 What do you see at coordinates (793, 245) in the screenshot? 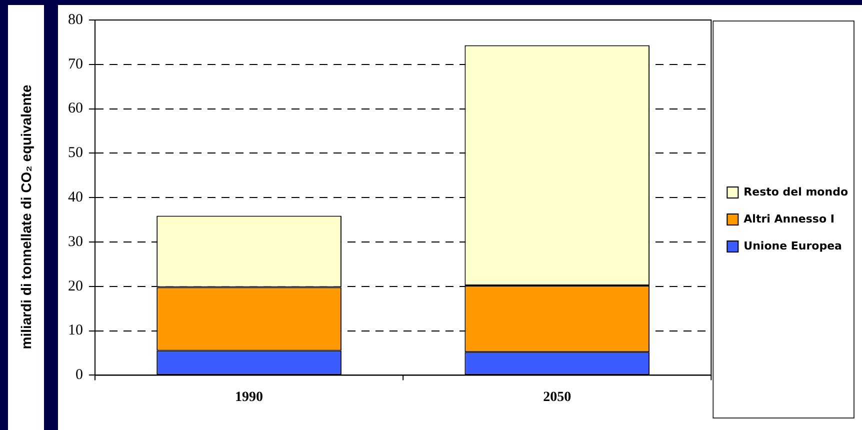
I see `legend-label: Unione Europea` at bounding box center [793, 245].